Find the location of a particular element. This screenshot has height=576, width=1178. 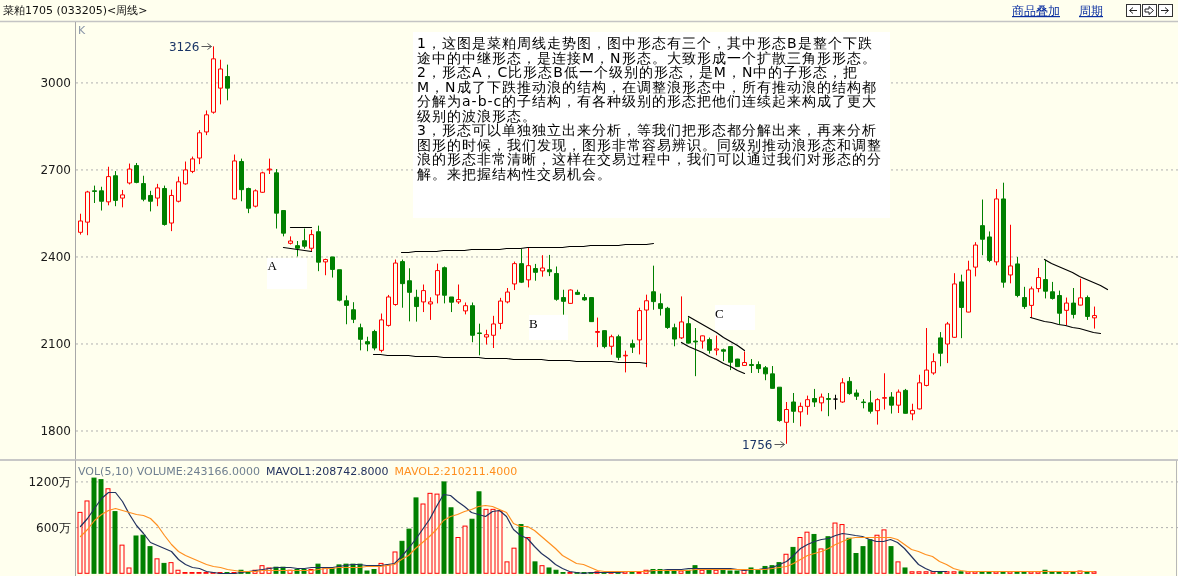

chart-title: 菜粕1705 (033205)<周线> is located at coordinates (75, 10).